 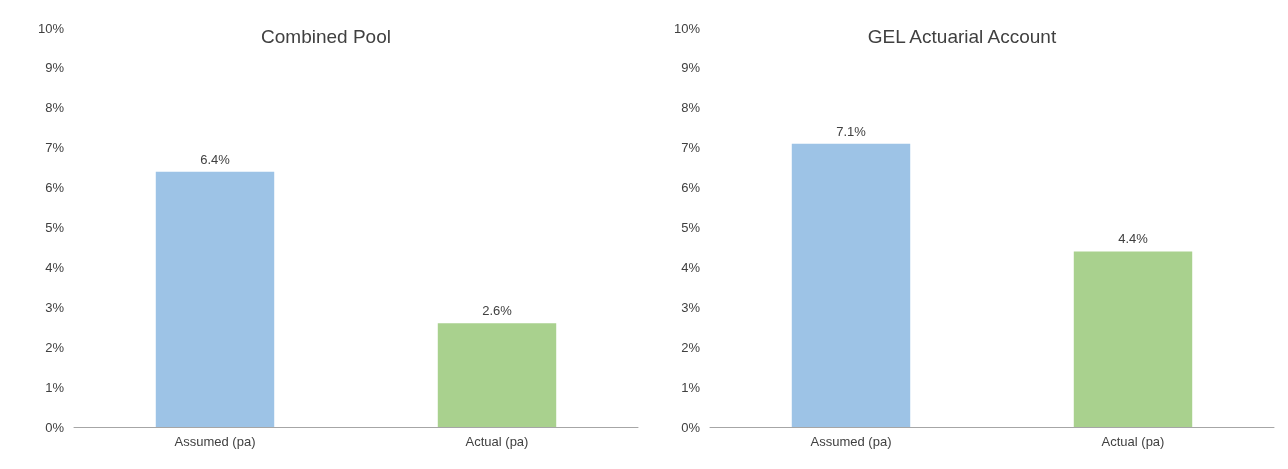 What do you see at coordinates (215, 159) in the screenshot?
I see `data-label: 6.4%` at bounding box center [215, 159].